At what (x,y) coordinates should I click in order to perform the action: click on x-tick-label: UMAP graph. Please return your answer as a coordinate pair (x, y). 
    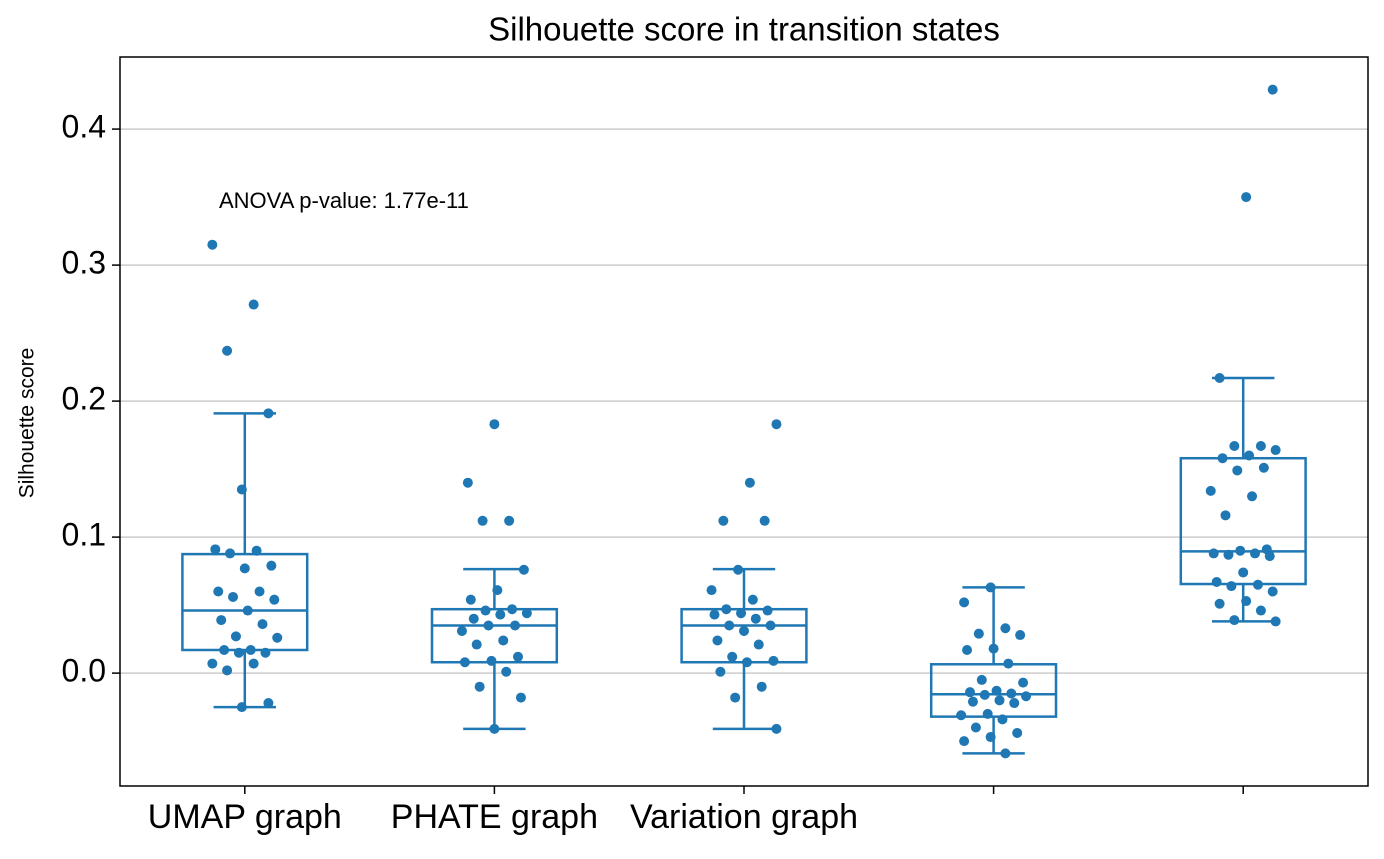
    Looking at the image, I should click on (245, 817).